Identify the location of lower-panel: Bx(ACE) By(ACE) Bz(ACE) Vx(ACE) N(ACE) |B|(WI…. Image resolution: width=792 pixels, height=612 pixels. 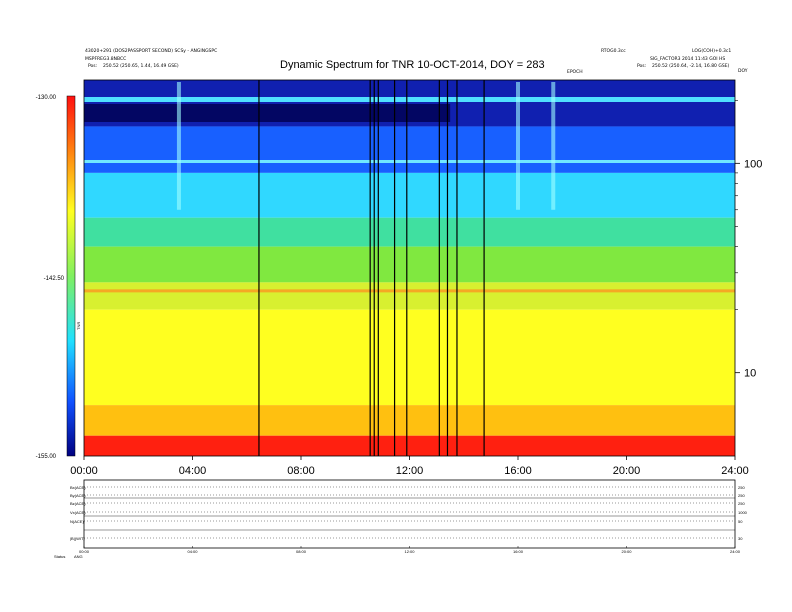
(401, 519).